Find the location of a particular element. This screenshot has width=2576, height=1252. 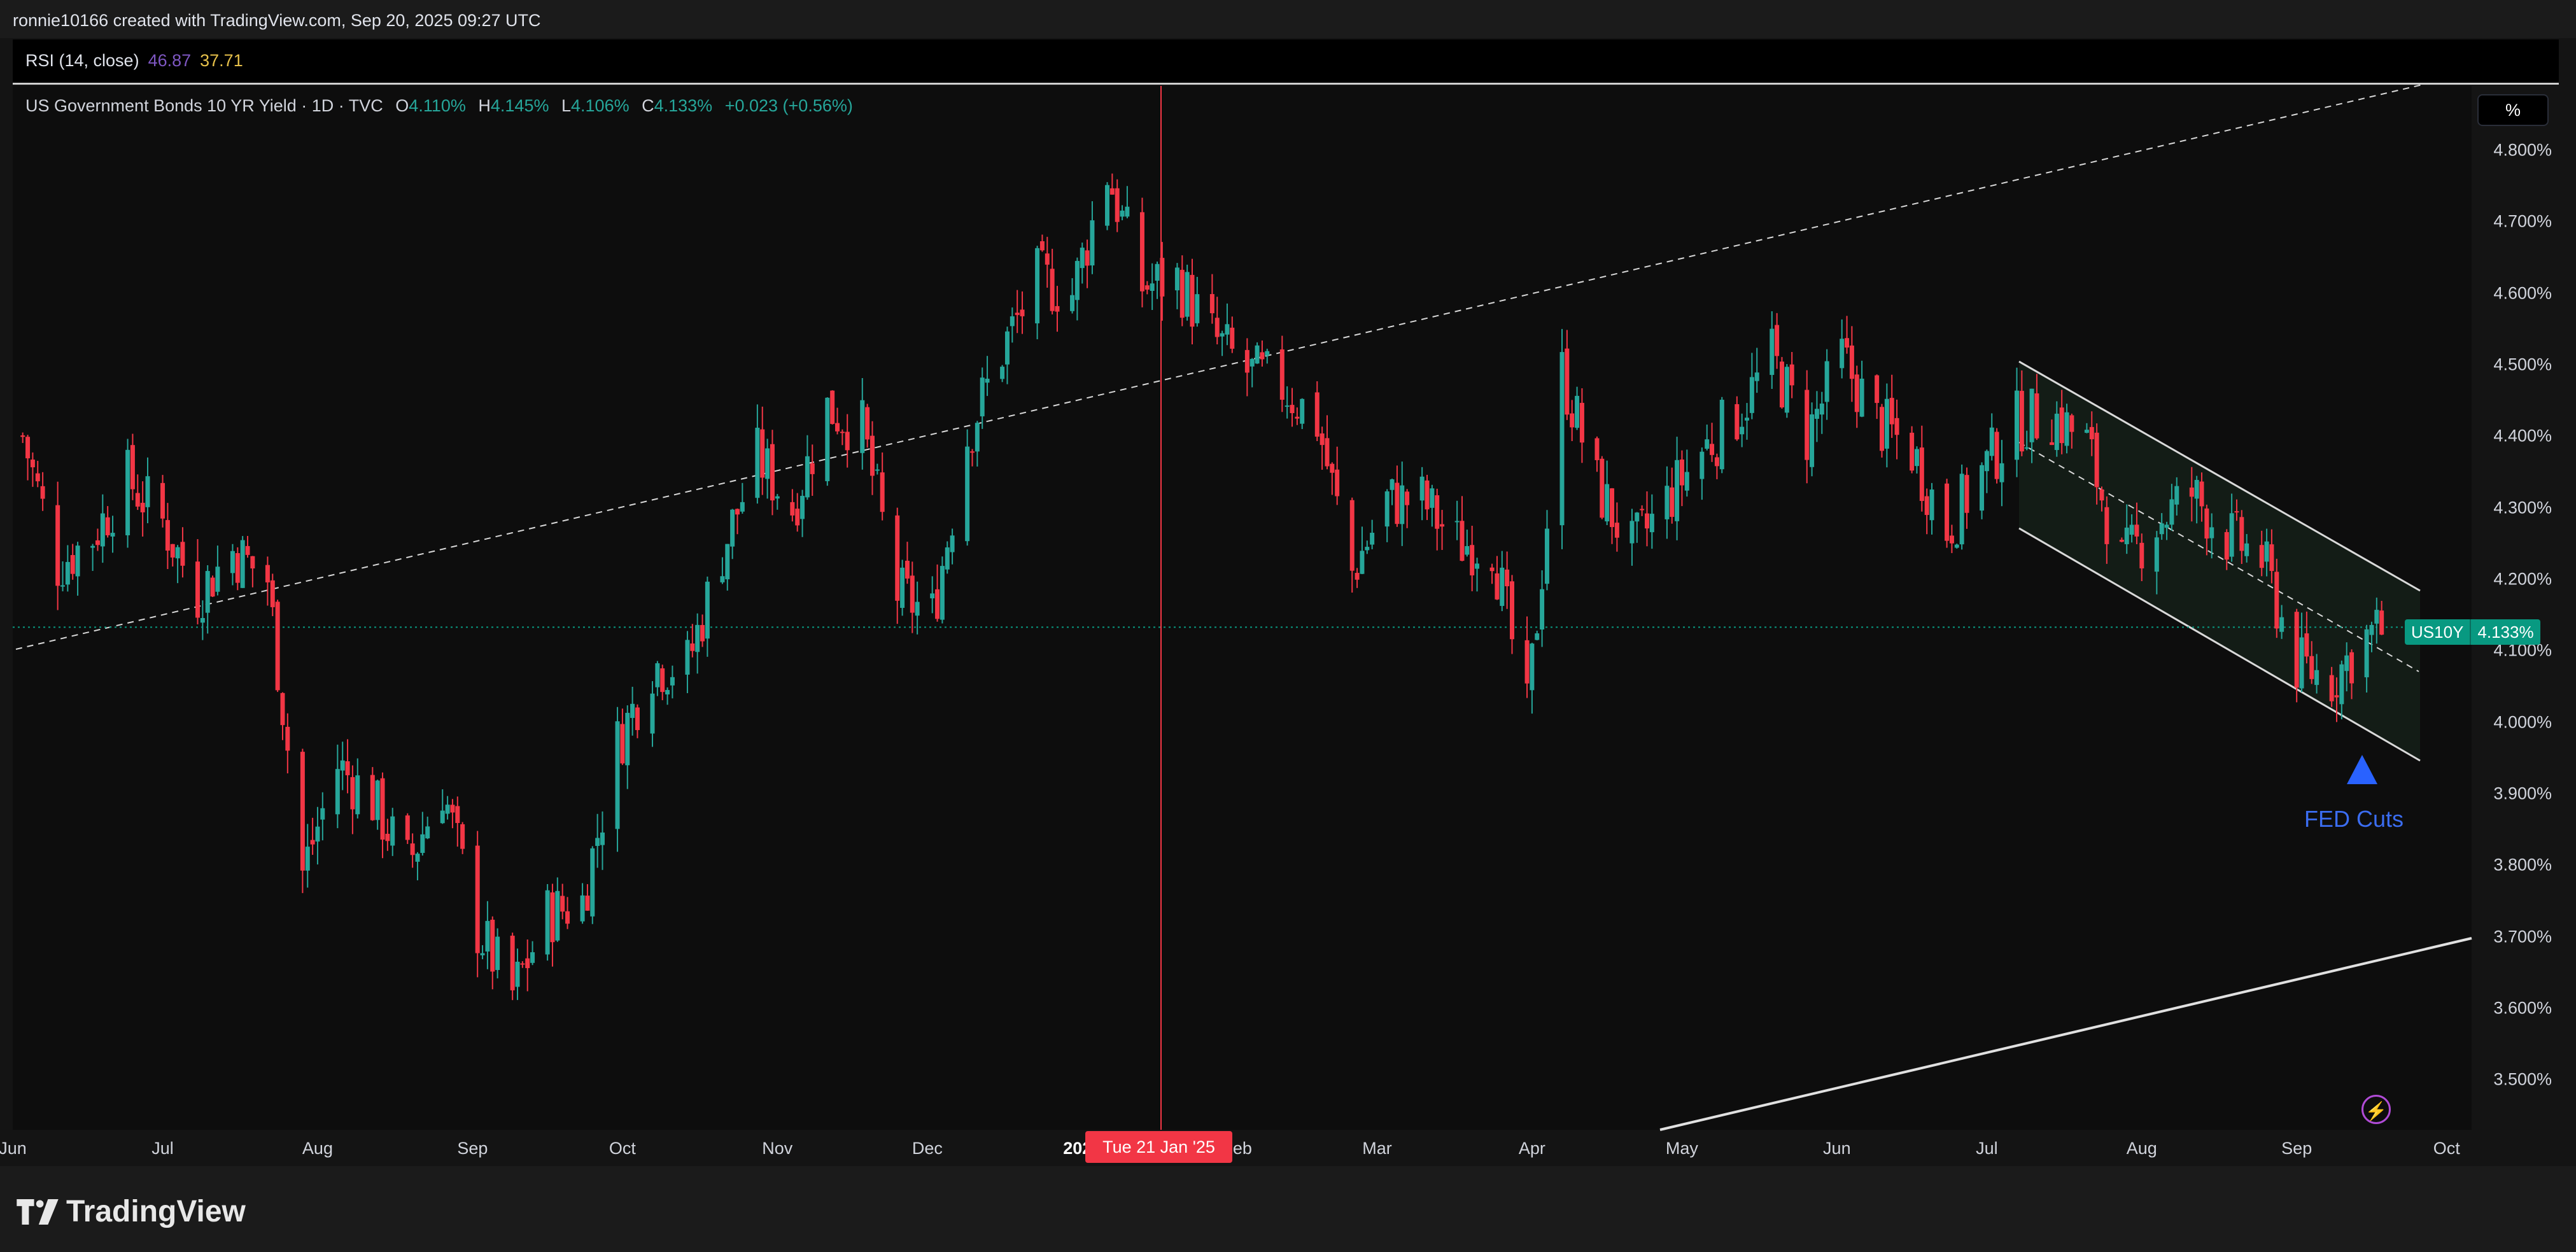

legend-low-label: L is located at coordinates (567, 105).